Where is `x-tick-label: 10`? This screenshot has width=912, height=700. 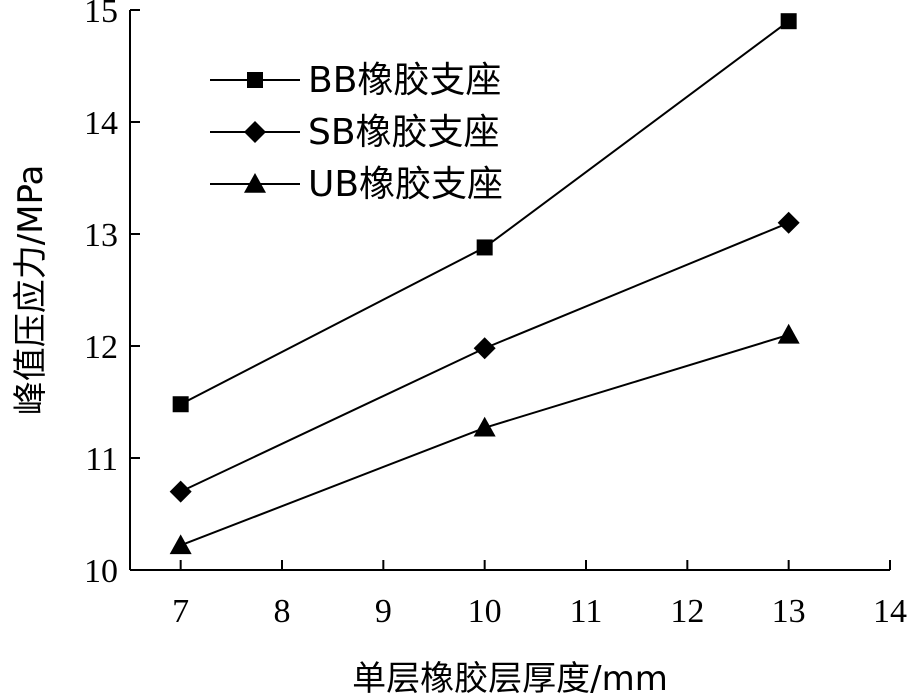
x-tick-label: 10 is located at coordinates (485, 611).